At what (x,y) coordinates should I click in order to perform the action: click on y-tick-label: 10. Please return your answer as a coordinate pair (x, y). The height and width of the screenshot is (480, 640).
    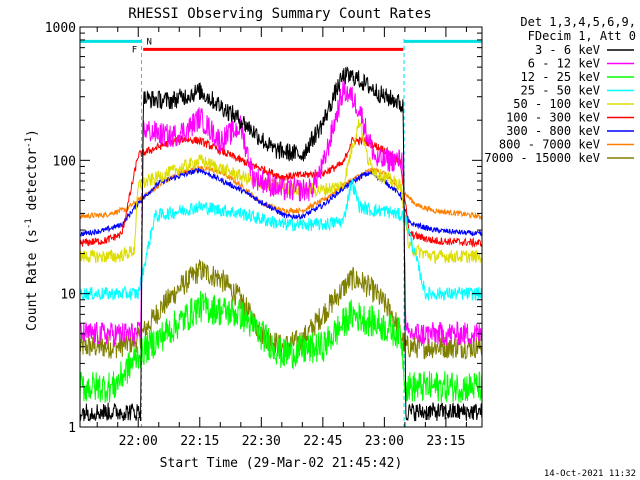
    Looking at the image, I should click on (68, 295).